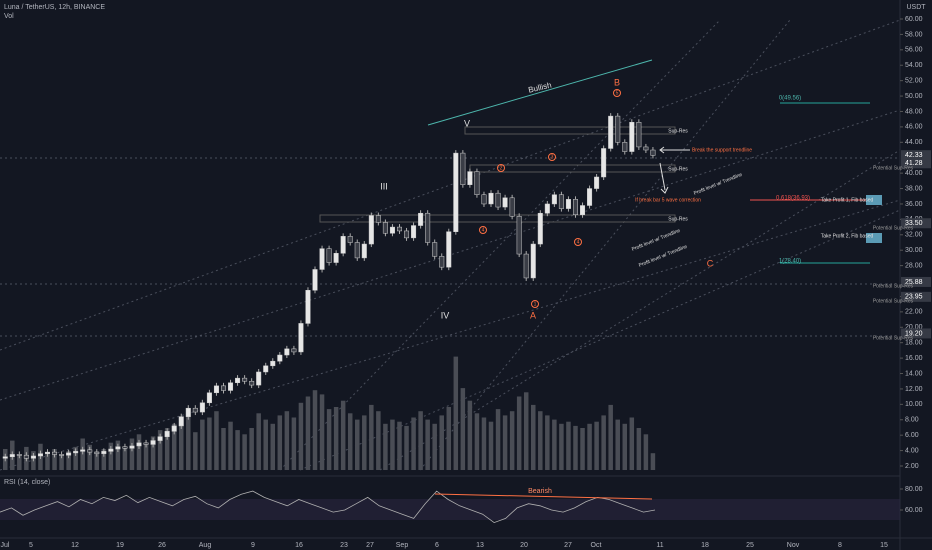 The image size is (932, 550). Describe the element at coordinates (914, 223) in the screenshot. I see `price-tag-label: 33.50` at that location.